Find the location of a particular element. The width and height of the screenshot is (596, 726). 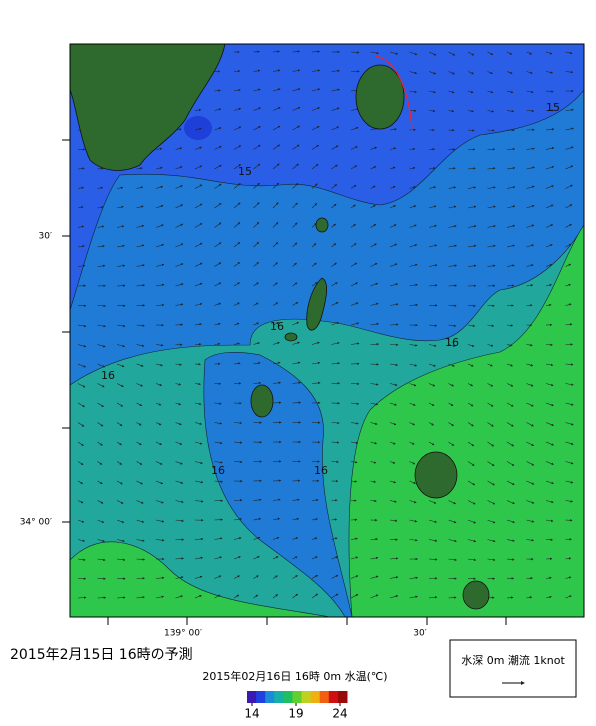

colorbar: 14 19 24 is located at coordinates (295, 706).